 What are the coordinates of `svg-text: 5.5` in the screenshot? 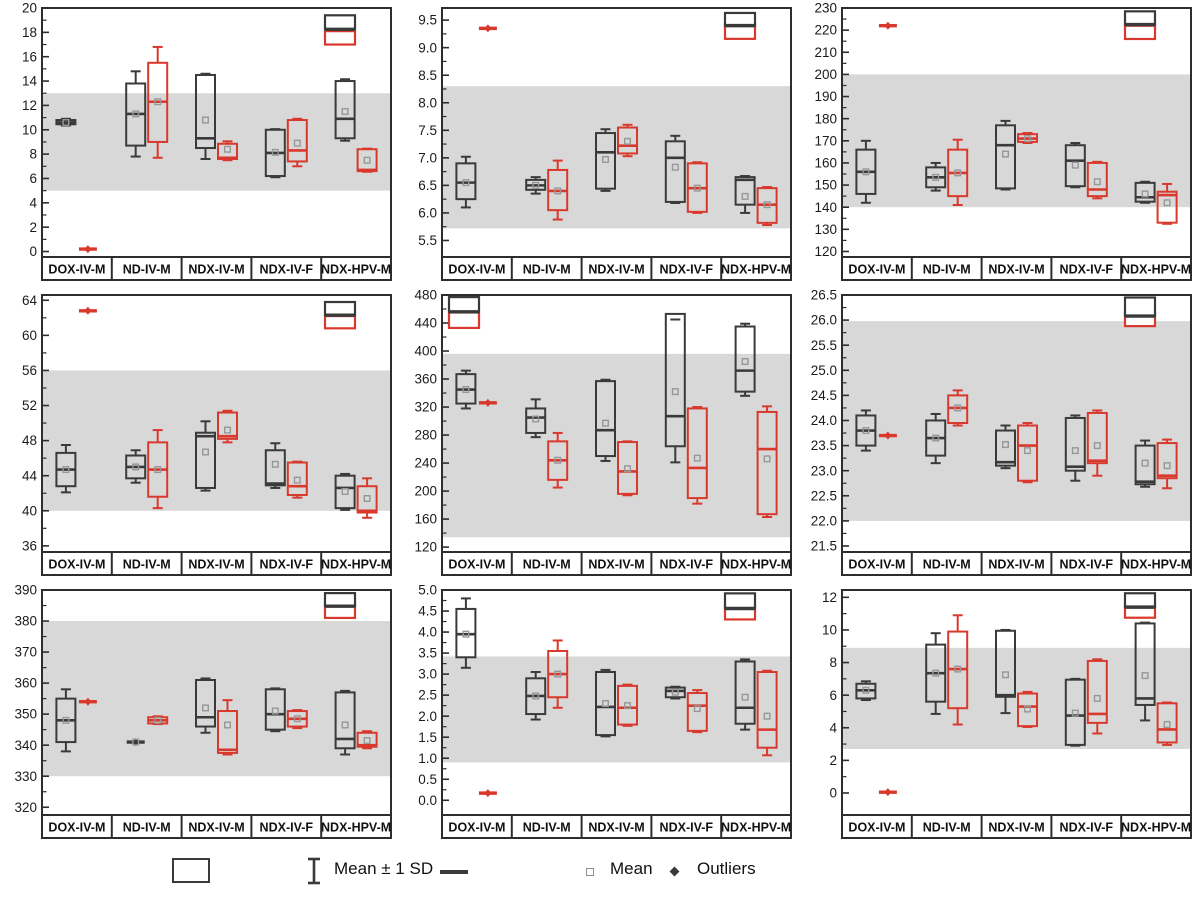 It's located at (427, 240).